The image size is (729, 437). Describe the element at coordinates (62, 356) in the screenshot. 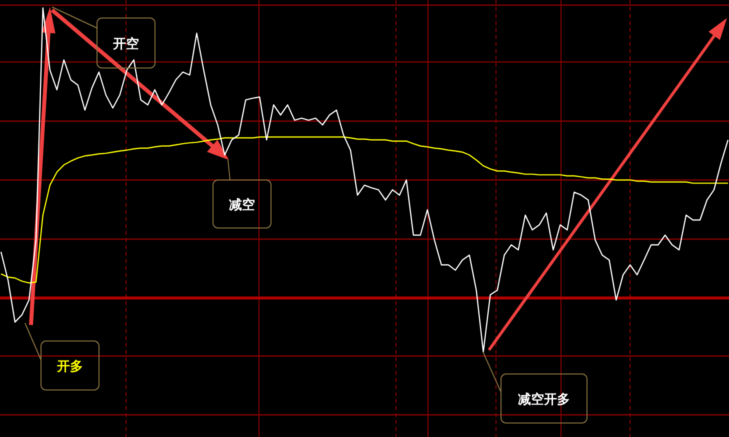

I see `callout: 开多` at that location.